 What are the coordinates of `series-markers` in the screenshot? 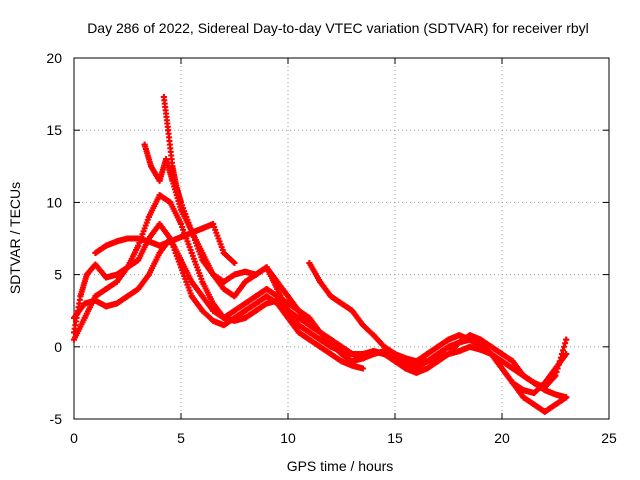 It's located at (438, 330).